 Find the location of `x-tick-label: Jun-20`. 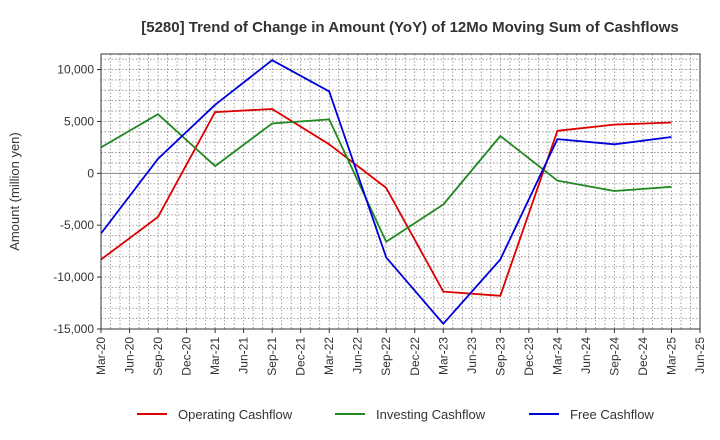

x-tick-label: Jun-20 is located at coordinates (130, 355).